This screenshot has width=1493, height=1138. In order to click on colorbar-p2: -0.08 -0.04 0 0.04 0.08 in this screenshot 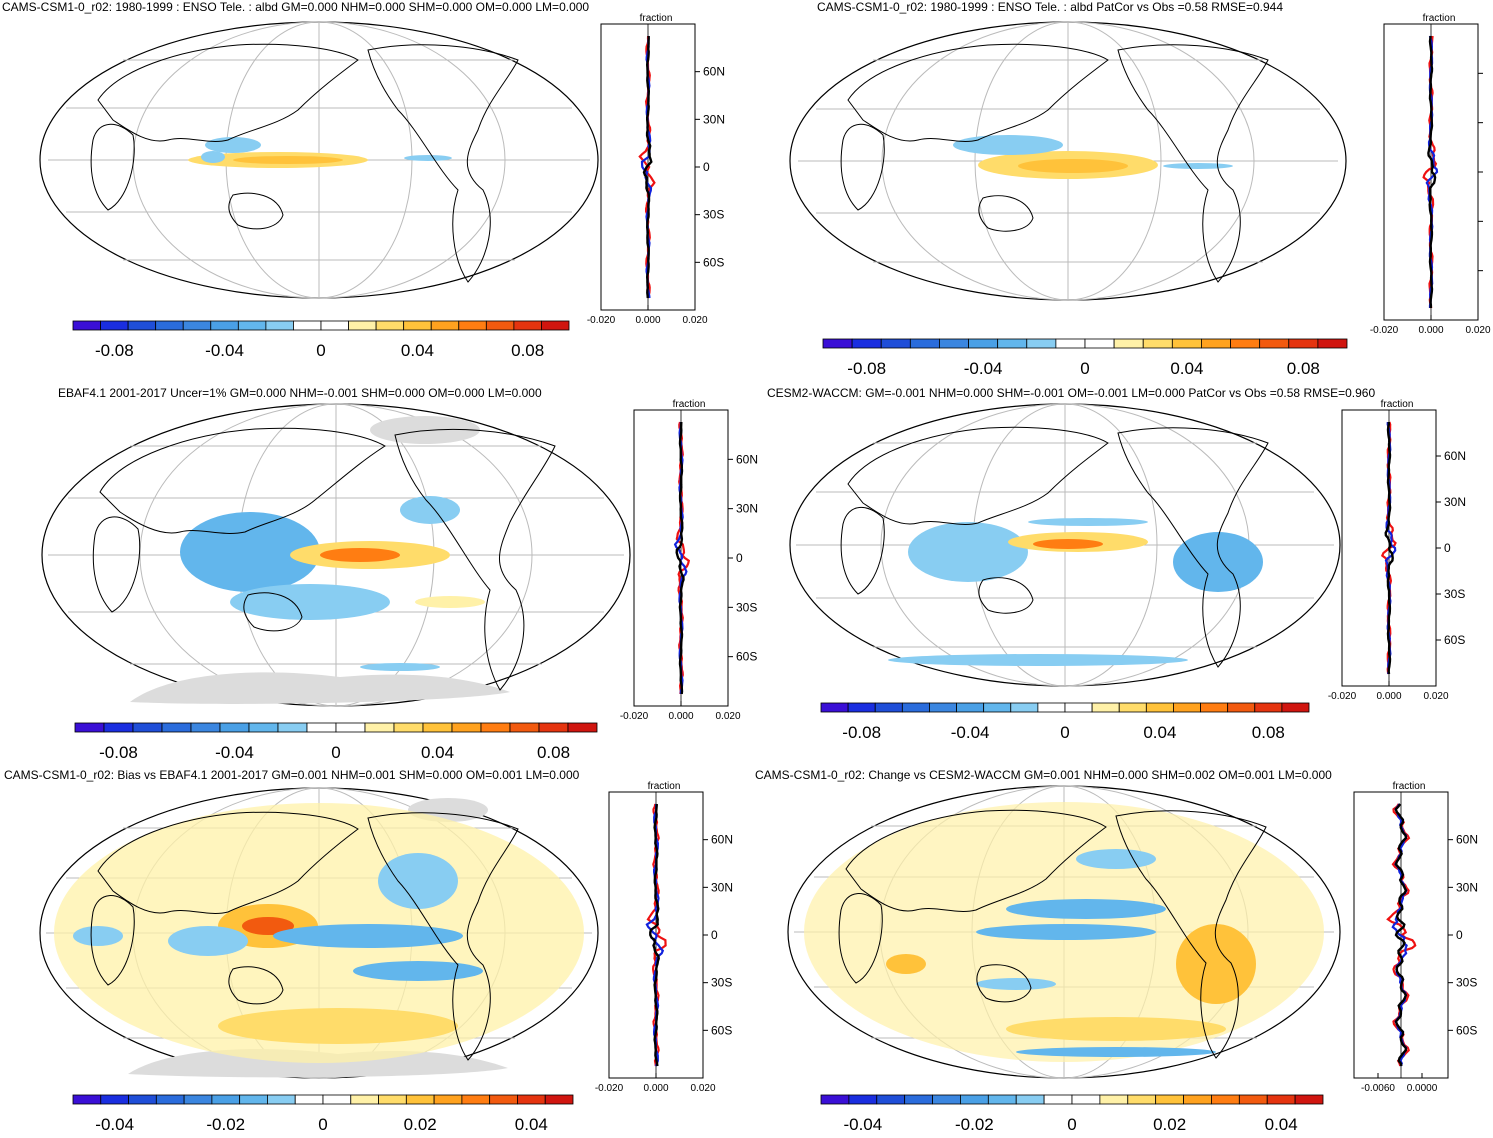, I will do `click(1086, 360)`.